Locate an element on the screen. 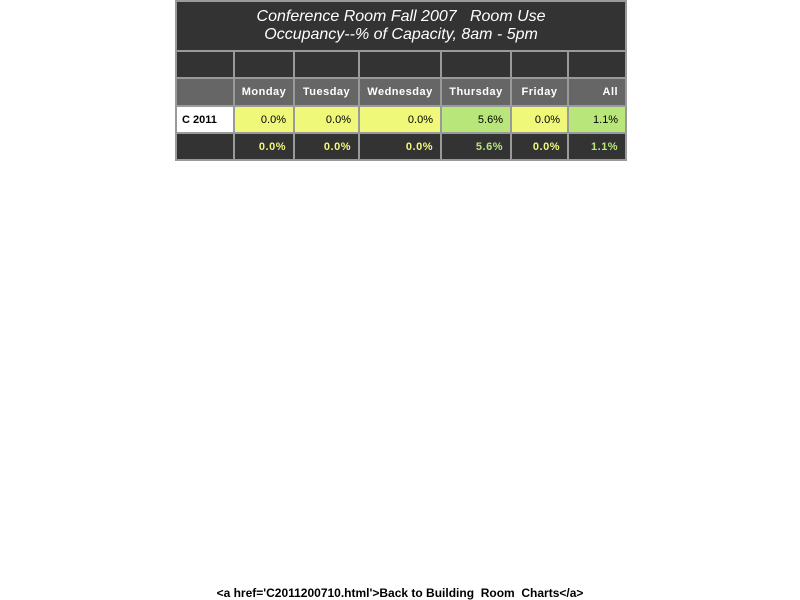 Image resolution: width=800 pixels, height=600 pixels. report-title-line1: Conference Room Fall 2007 Room Use is located at coordinates (401, 16).